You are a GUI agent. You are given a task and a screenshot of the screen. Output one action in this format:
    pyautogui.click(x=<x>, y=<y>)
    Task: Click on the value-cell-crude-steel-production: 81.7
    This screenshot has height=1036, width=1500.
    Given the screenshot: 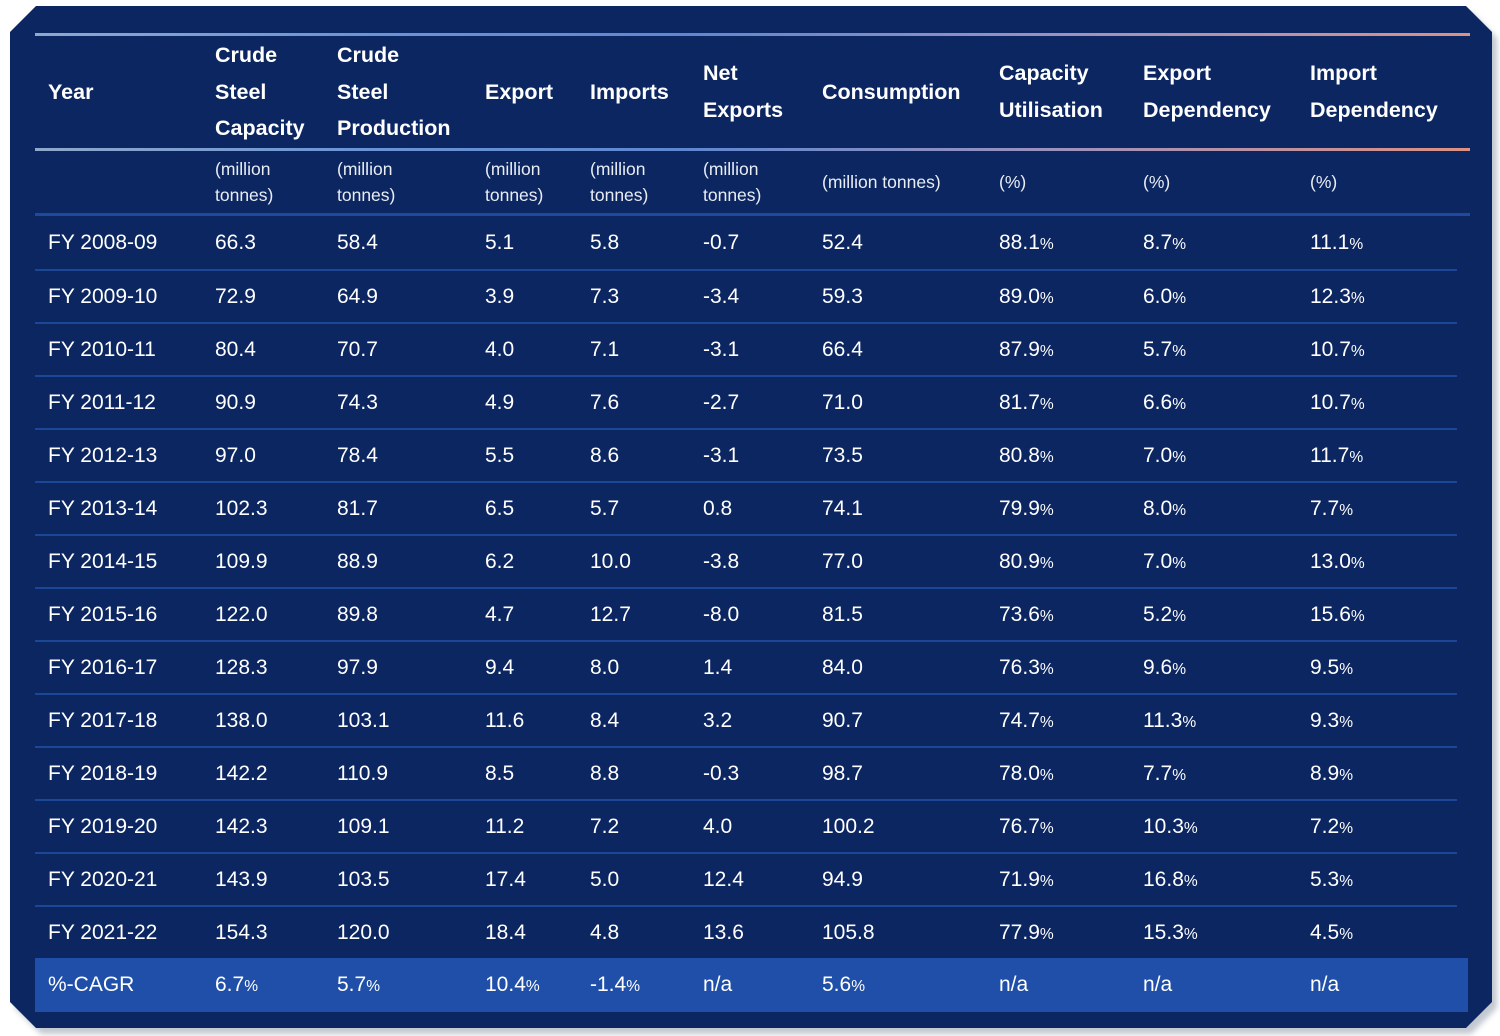 What is the action you would take?
    pyautogui.click(x=357, y=508)
    